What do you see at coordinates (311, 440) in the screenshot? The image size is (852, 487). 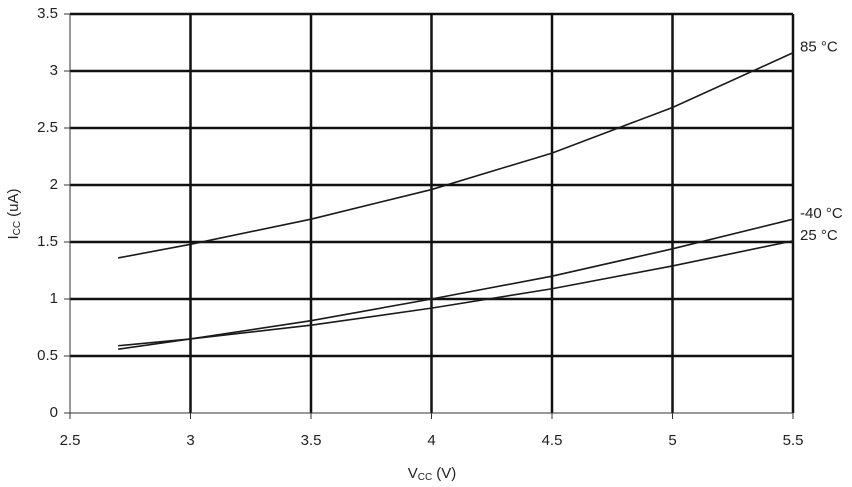 I see `x-tick-label: 3.5` at bounding box center [311, 440].